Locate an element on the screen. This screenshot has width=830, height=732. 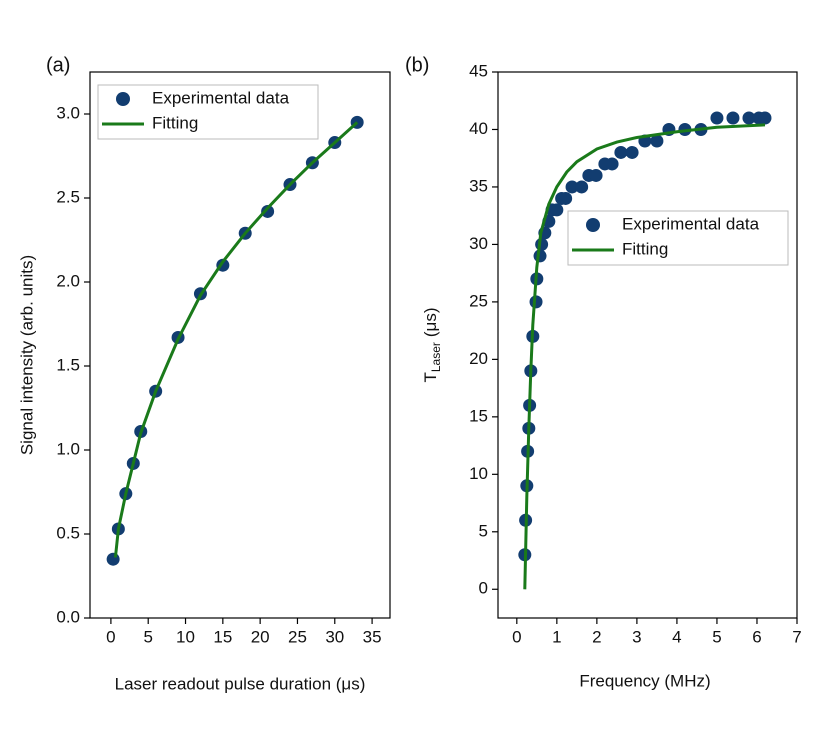
y-tick-label: 30 is located at coordinates (478, 243).